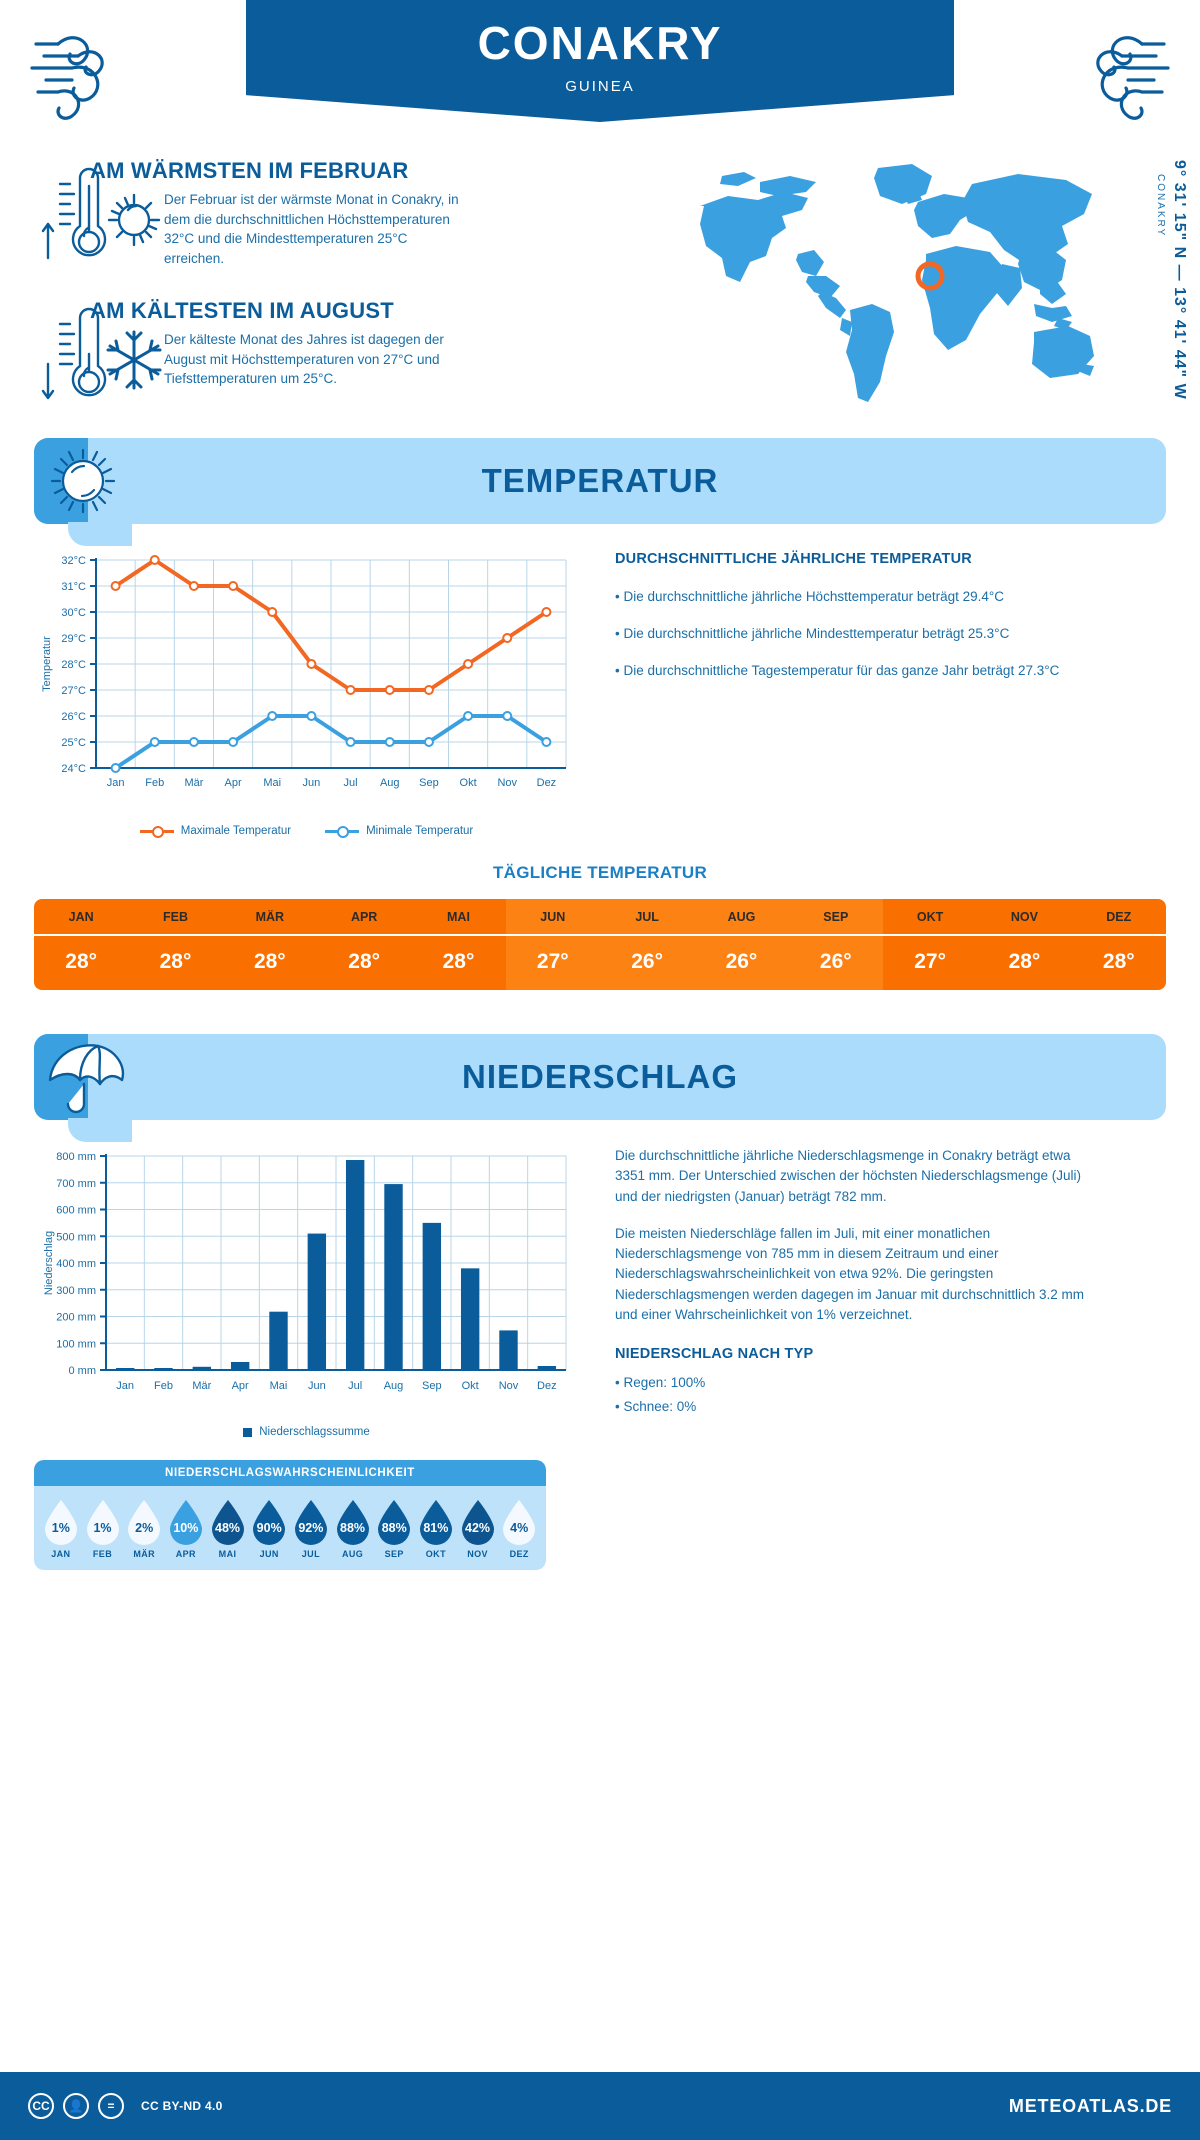  What do you see at coordinates (73, 587) in the screenshot?
I see `svg-text: 31°C` at bounding box center [73, 587].